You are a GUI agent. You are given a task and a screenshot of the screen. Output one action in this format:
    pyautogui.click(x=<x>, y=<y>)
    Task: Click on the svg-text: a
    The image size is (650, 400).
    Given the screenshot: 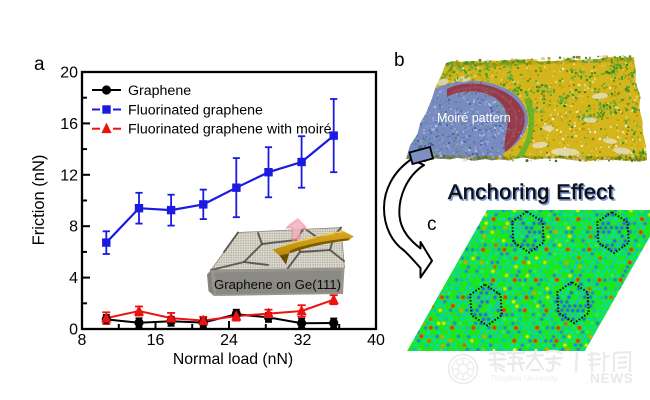 What is the action you would take?
    pyautogui.click(x=39, y=64)
    